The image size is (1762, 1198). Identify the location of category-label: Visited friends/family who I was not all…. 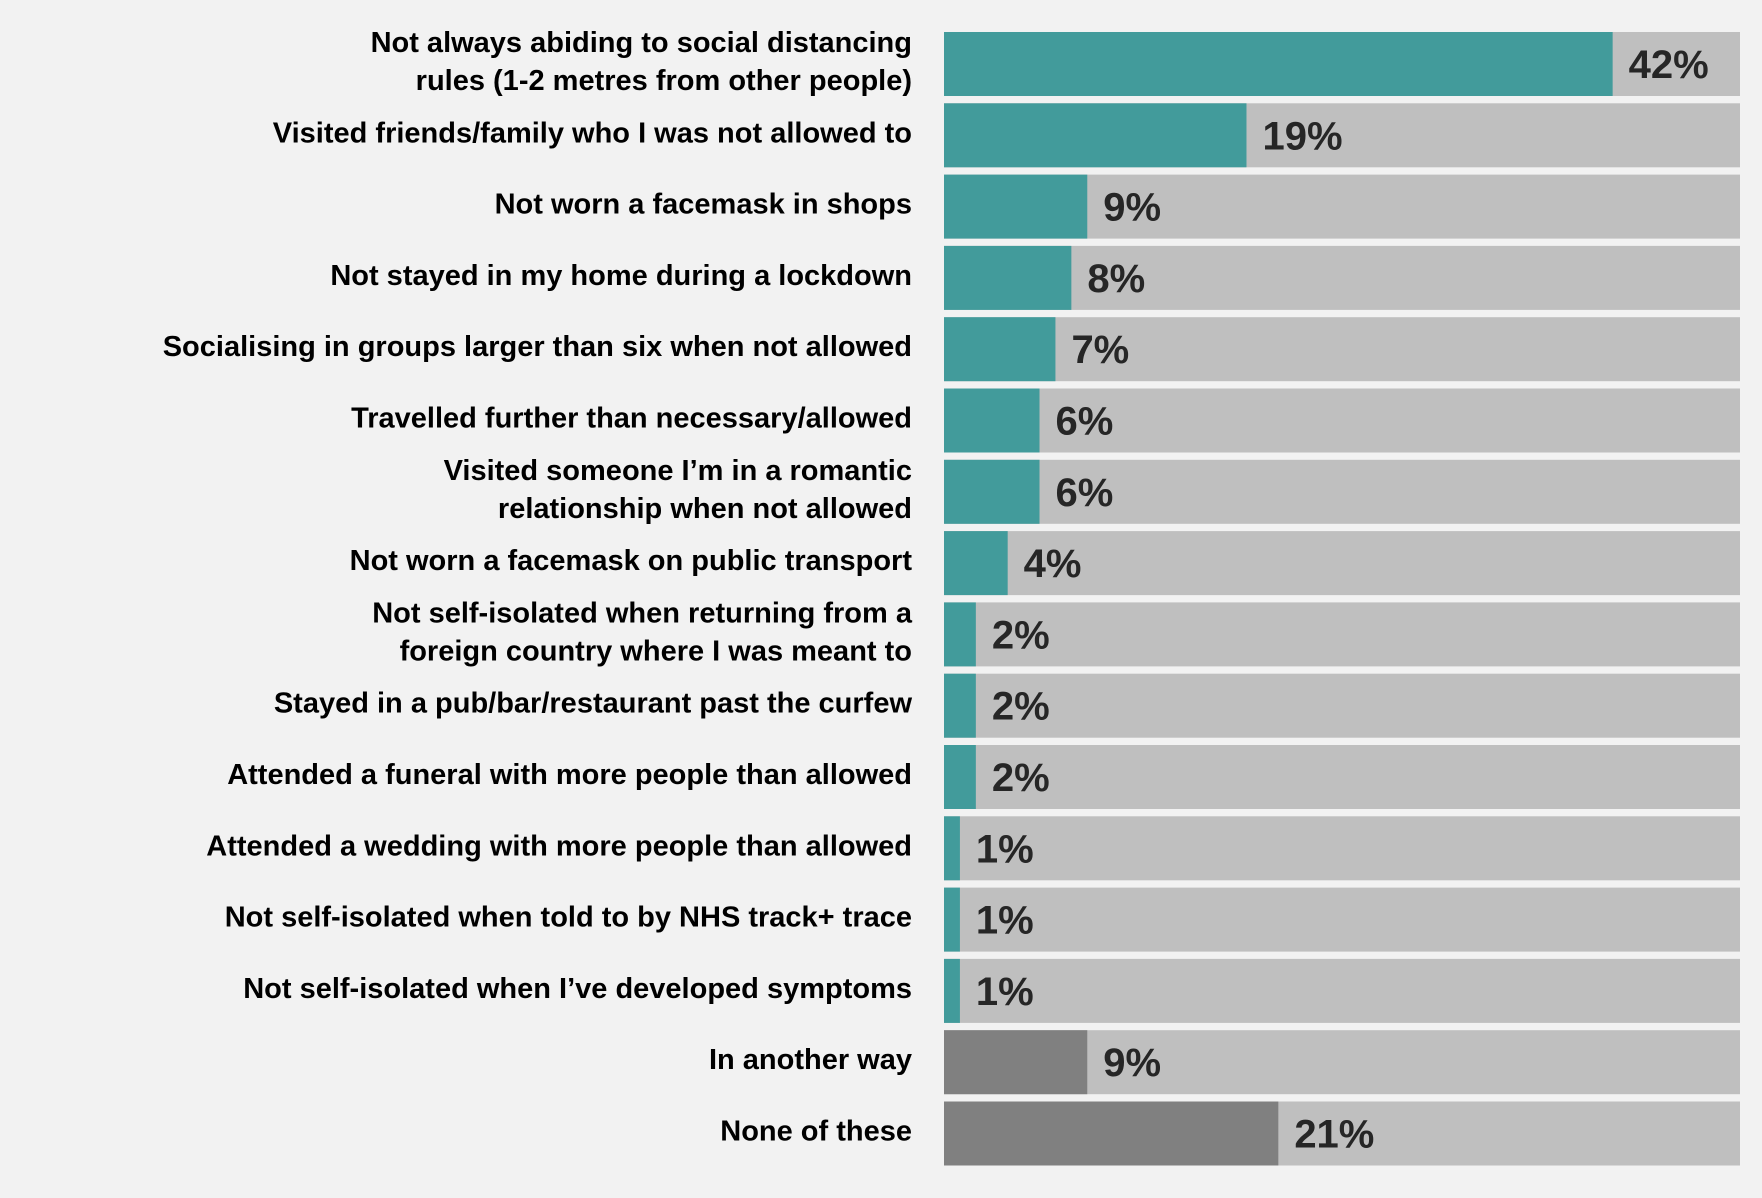
(592, 133).